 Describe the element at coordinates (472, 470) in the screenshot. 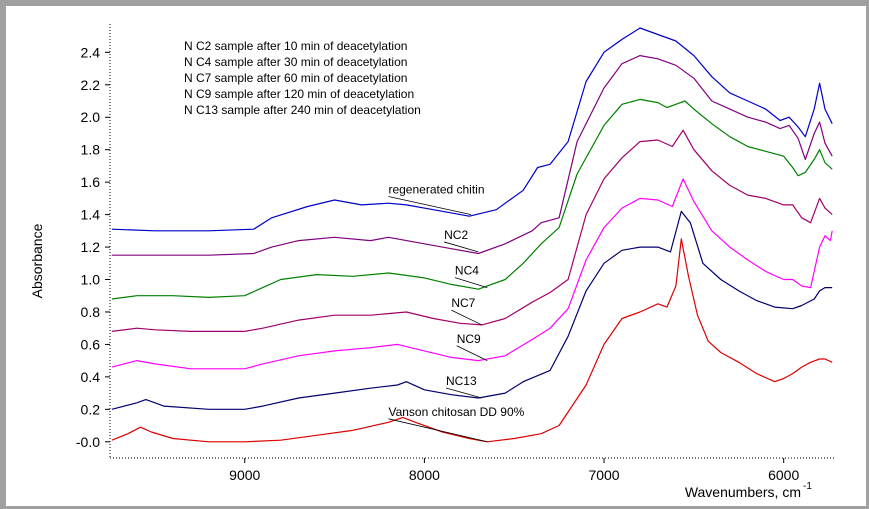

I see `x-axis: 9000 8000 7000 6000` at that location.